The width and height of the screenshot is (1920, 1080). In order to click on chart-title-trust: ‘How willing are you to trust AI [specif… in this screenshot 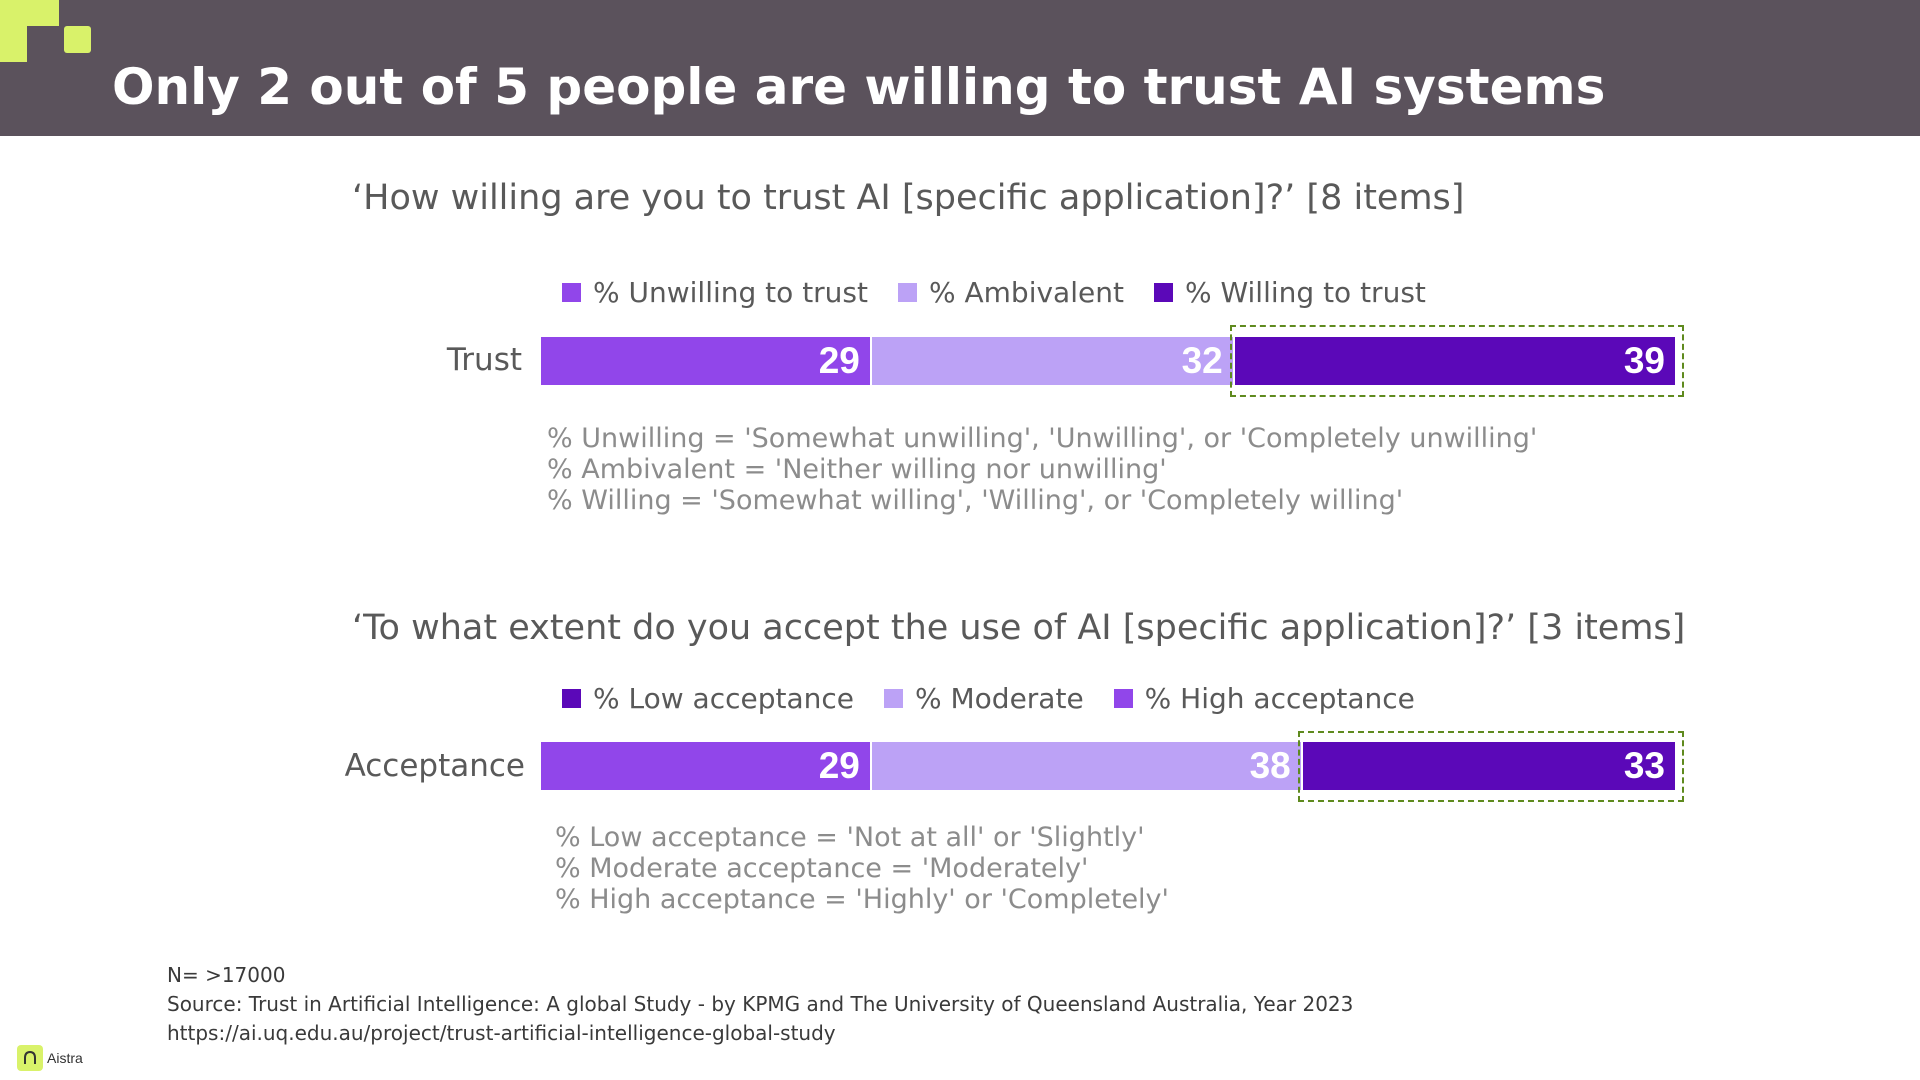, I will do `click(908, 198)`.